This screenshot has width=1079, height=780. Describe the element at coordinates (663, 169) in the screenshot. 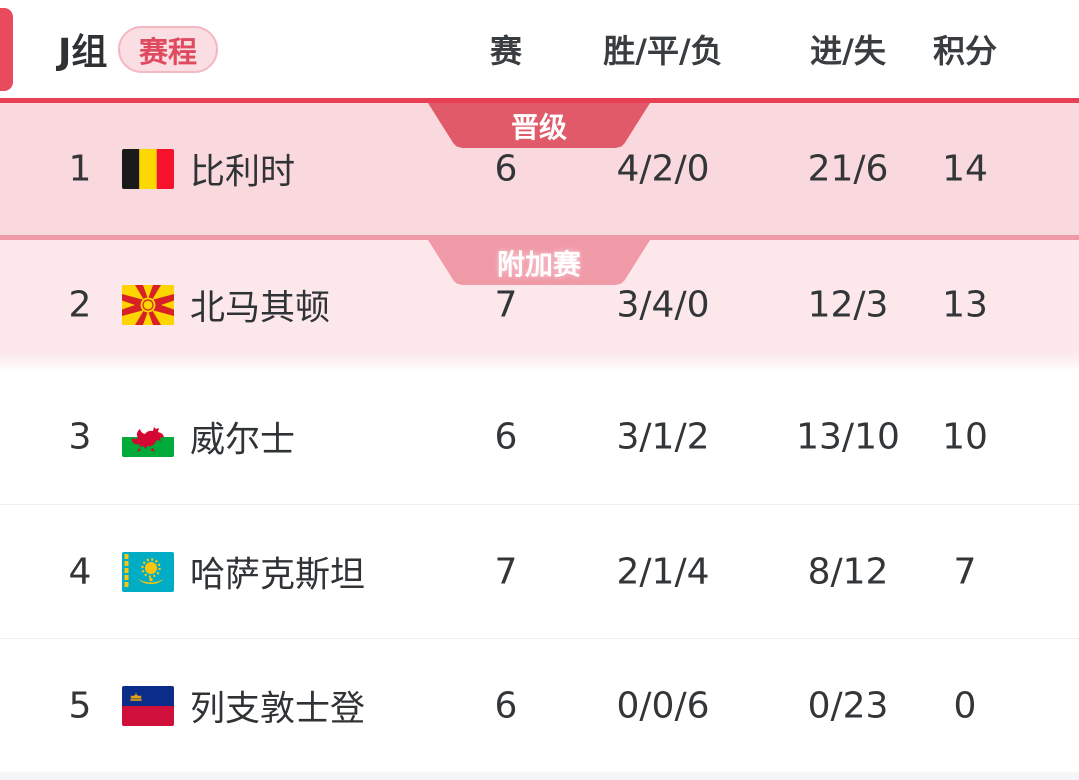

I see `wdl-value: 4/2/0` at that location.